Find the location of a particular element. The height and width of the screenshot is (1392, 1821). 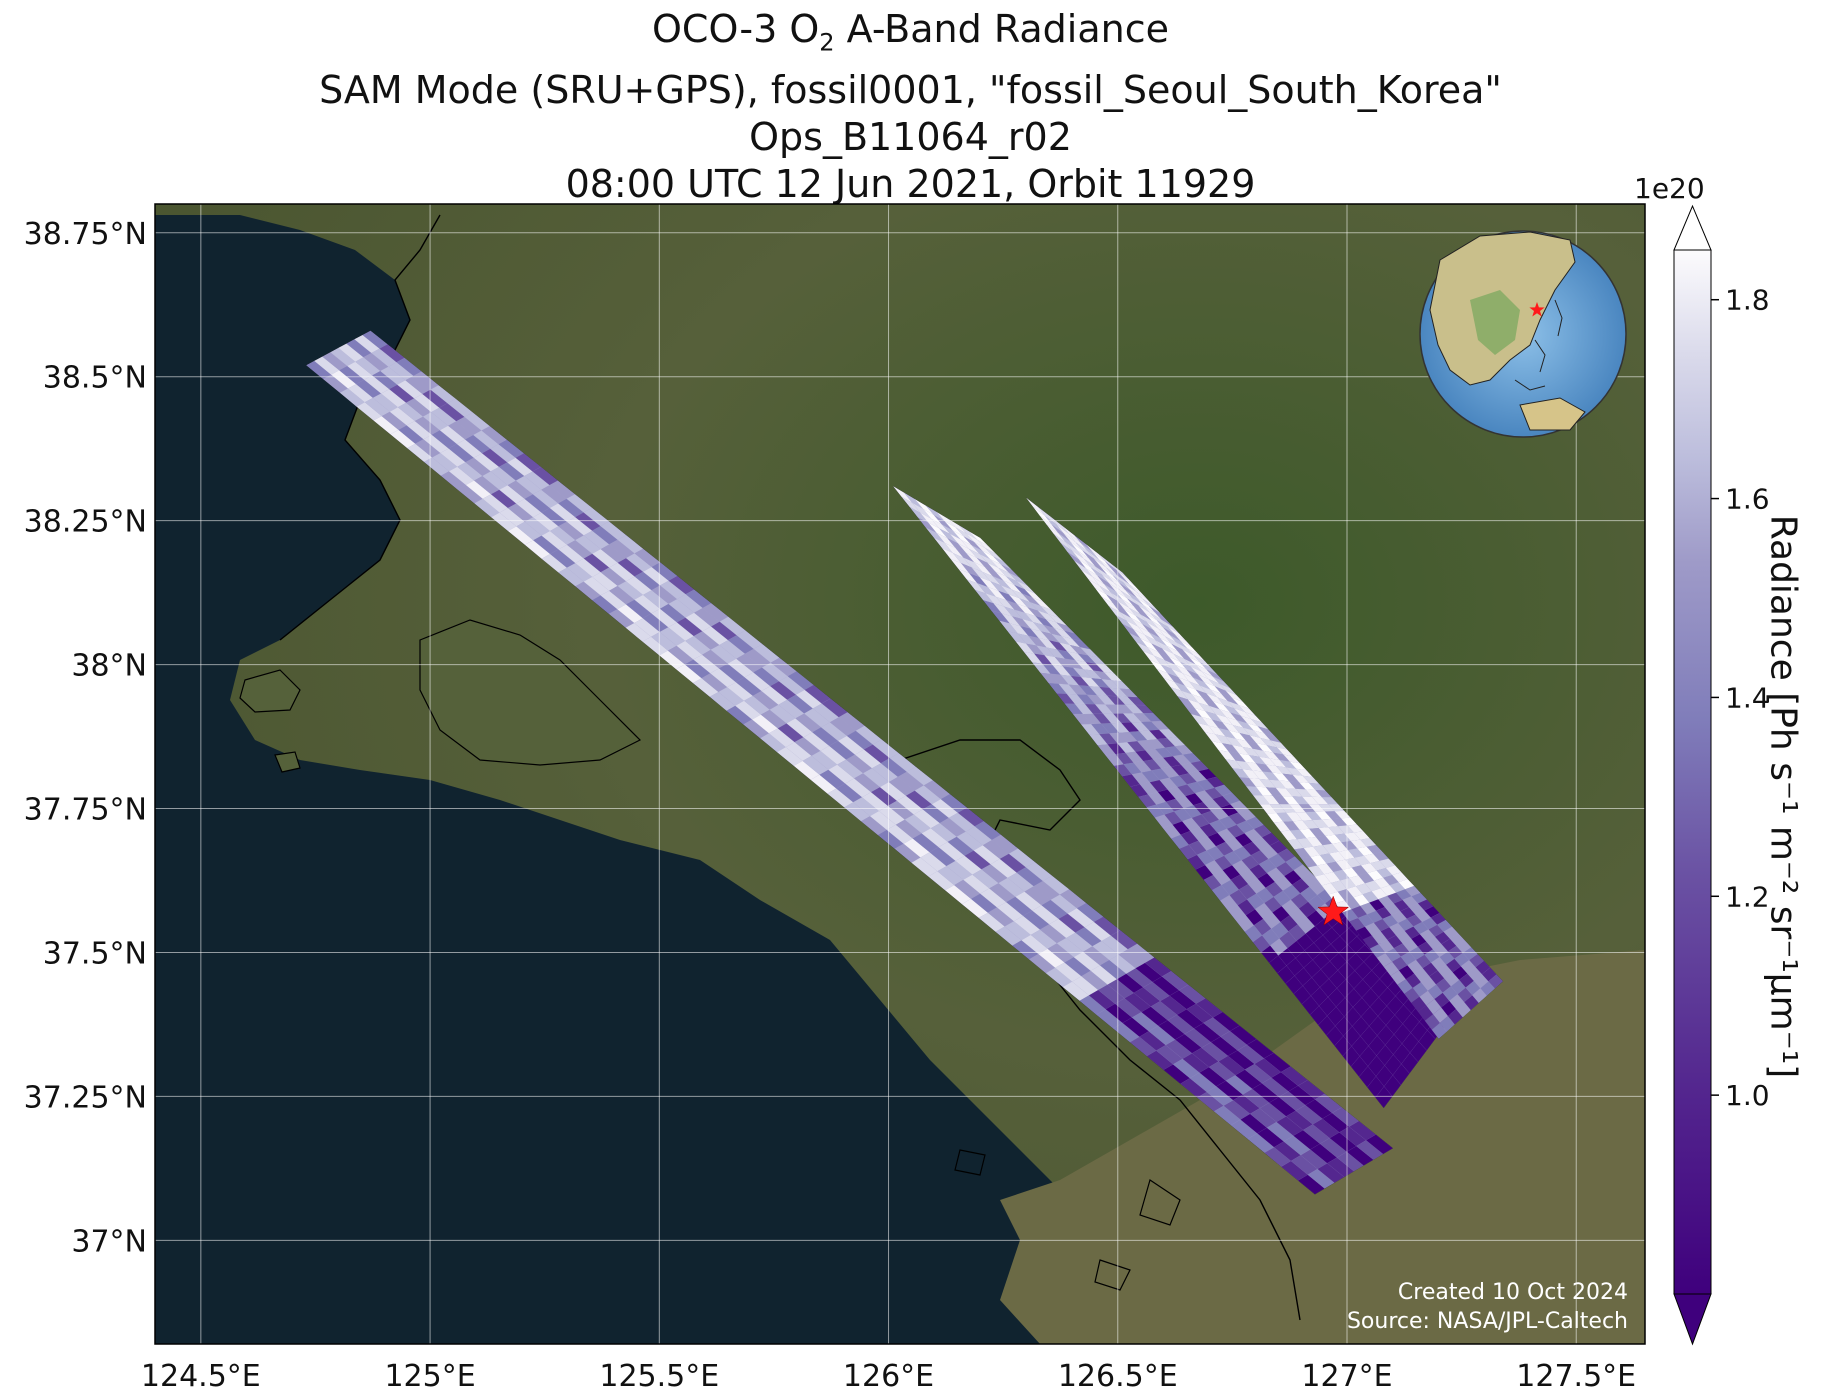

globe-land-green is located at coordinates (1495, 322).